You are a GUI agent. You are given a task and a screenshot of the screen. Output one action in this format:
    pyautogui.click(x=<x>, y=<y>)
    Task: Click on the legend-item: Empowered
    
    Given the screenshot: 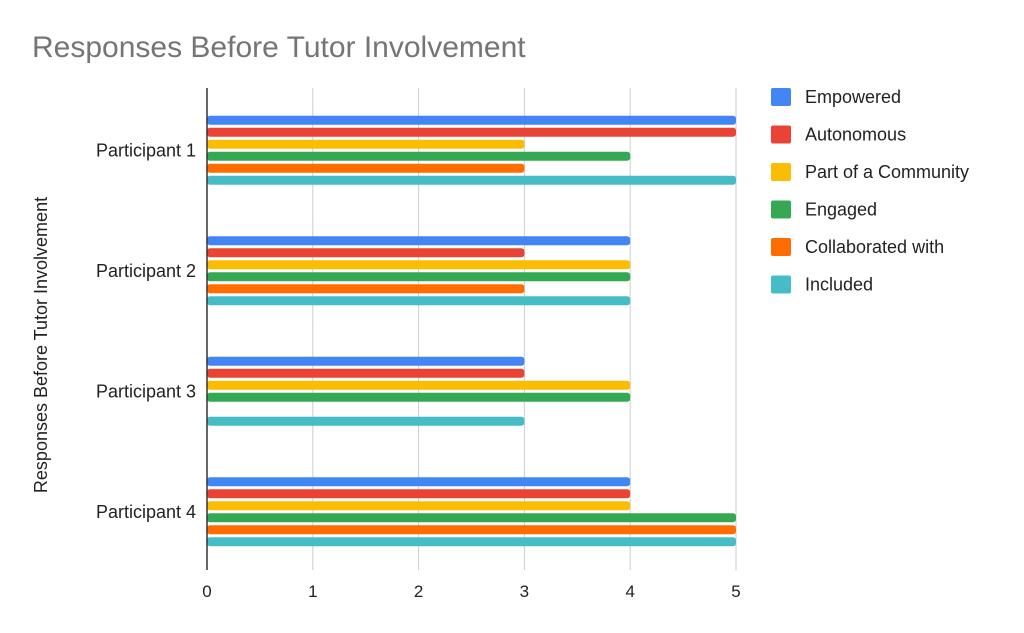 What is the action you would take?
    pyautogui.click(x=836, y=97)
    